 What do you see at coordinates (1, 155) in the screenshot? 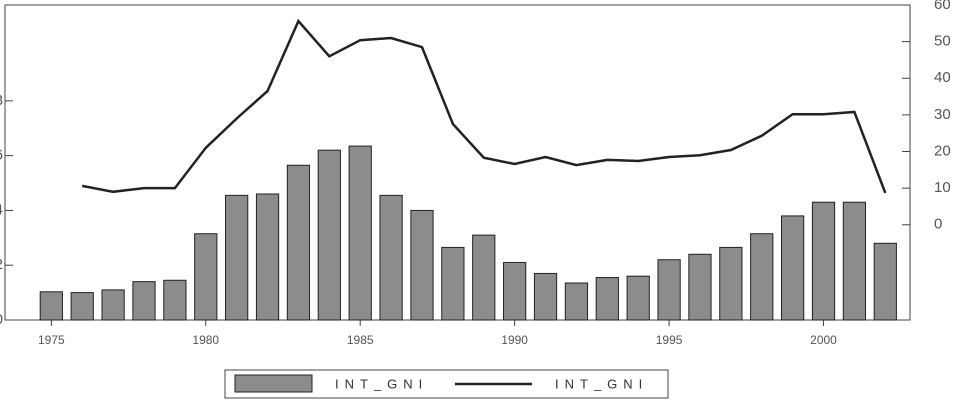
I see `y-tick-label: 6` at bounding box center [1, 155].